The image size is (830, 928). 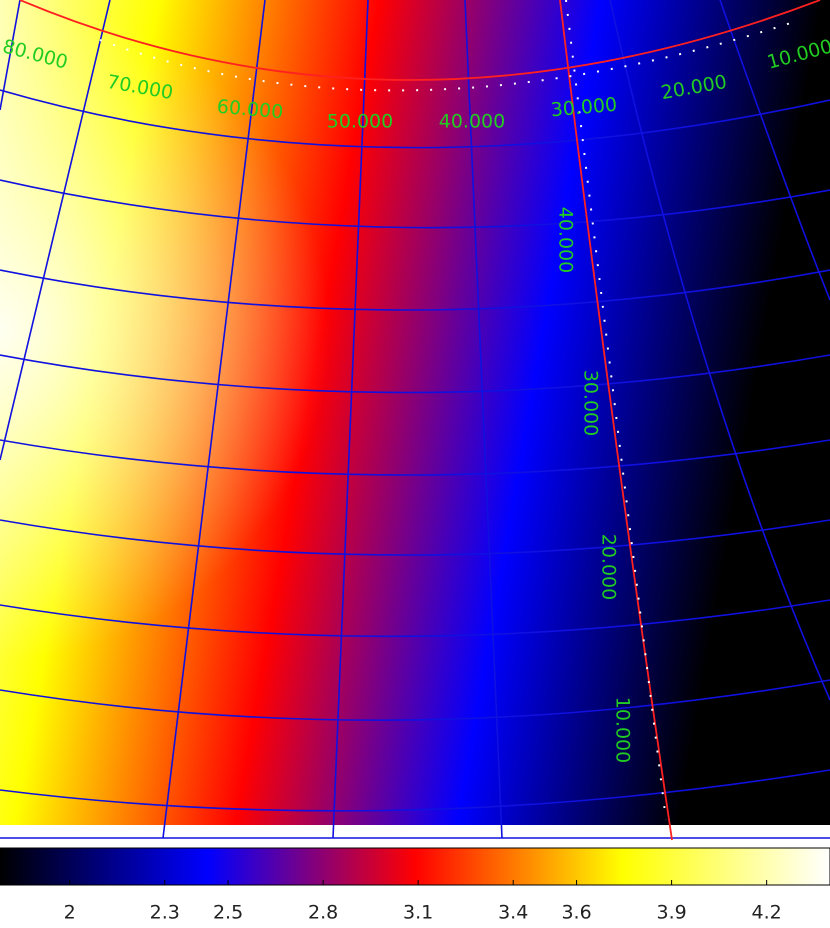 What do you see at coordinates (360, 122) in the screenshot?
I see `grid-label: 50.000` at bounding box center [360, 122].